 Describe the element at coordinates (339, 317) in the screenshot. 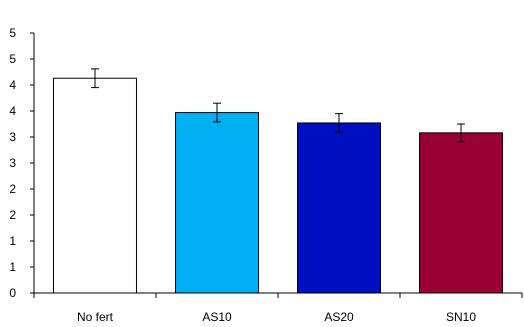

I see `x-category-label: AS20` at that location.